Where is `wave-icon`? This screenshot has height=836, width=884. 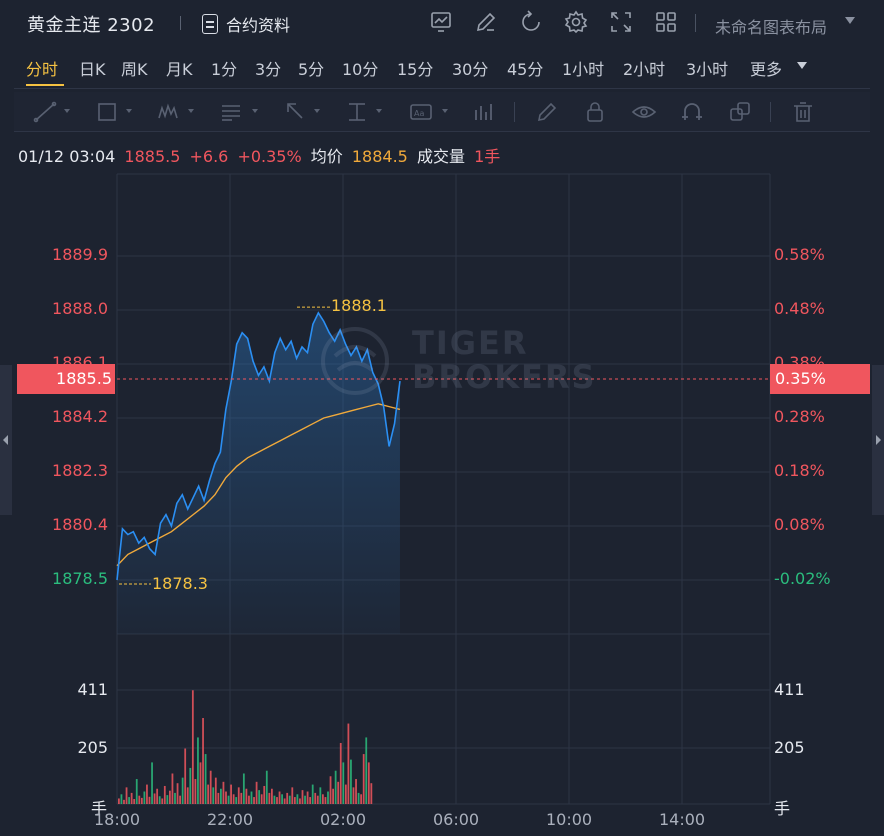 wave-icon is located at coordinates (169, 112).